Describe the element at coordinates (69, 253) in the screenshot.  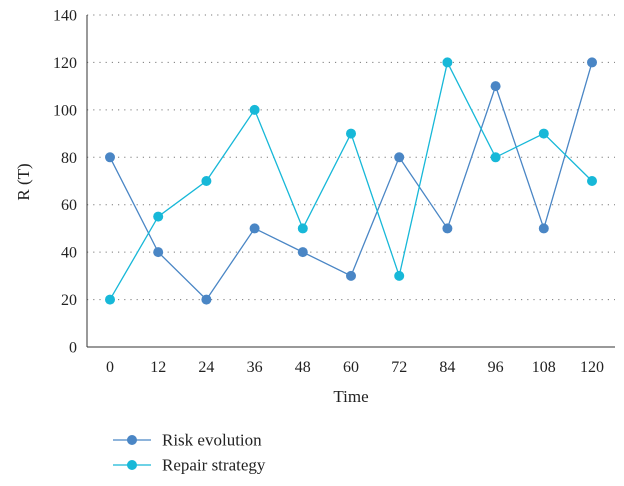
I see `y-tick-label: 40` at that location.